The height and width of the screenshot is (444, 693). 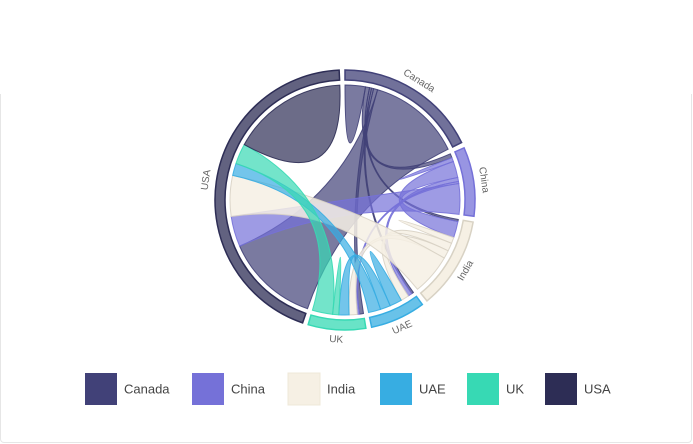 I want to click on group-label: UK, so click(x=336, y=340).